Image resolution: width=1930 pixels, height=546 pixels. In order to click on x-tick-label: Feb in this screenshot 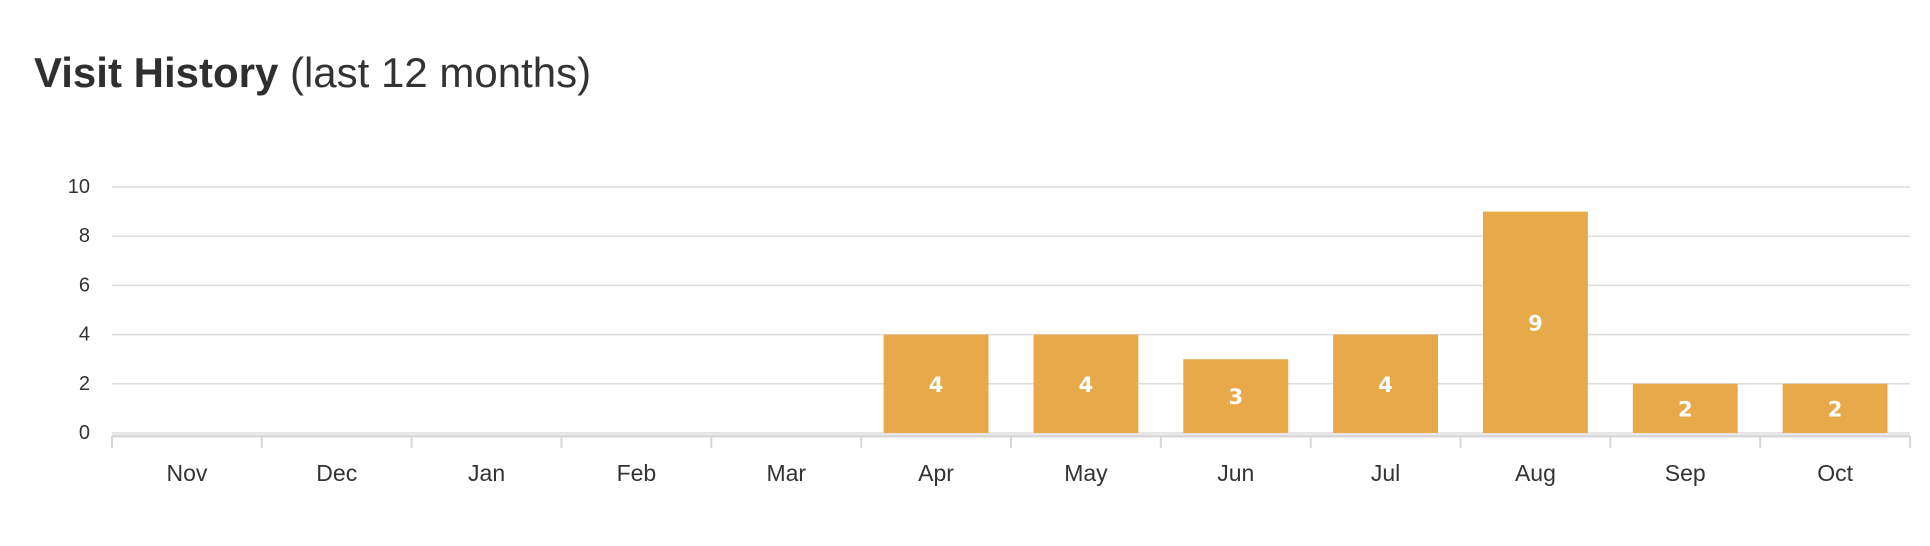, I will do `click(637, 473)`.